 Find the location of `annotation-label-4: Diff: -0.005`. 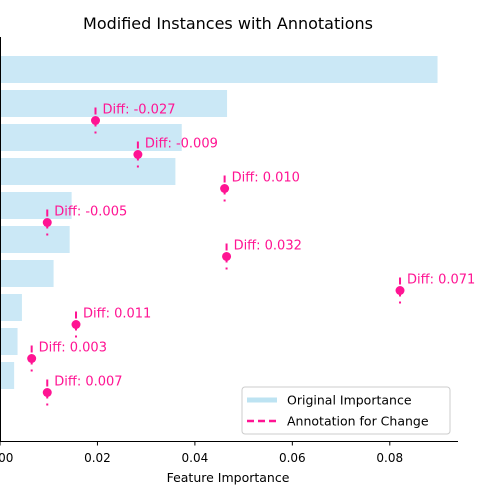

annotation-label-4: Diff: -0.005 is located at coordinates (90, 212).